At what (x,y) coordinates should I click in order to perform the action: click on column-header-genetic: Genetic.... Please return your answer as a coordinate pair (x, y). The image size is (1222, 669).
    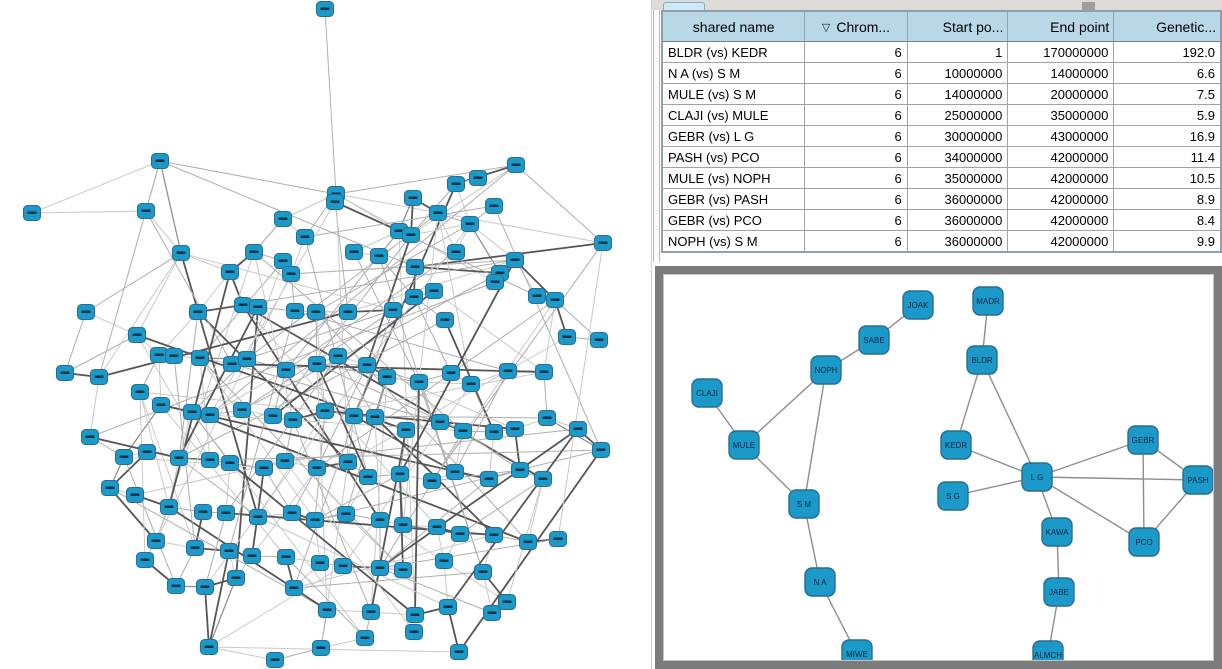
    Looking at the image, I should click on (1167, 26).